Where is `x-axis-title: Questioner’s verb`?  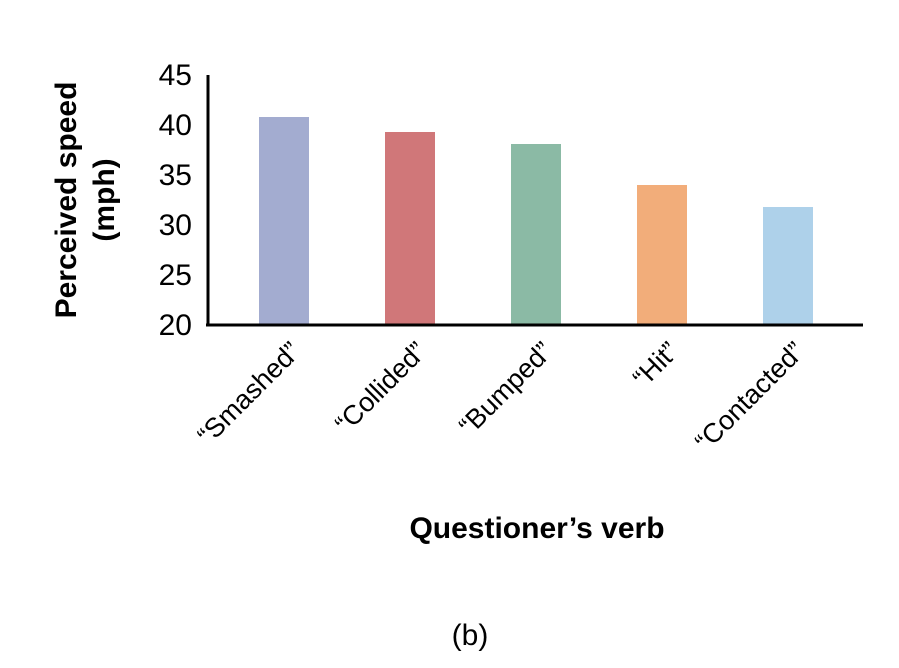
x-axis-title: Questioner’s verb is located at coordinates (536, 528).